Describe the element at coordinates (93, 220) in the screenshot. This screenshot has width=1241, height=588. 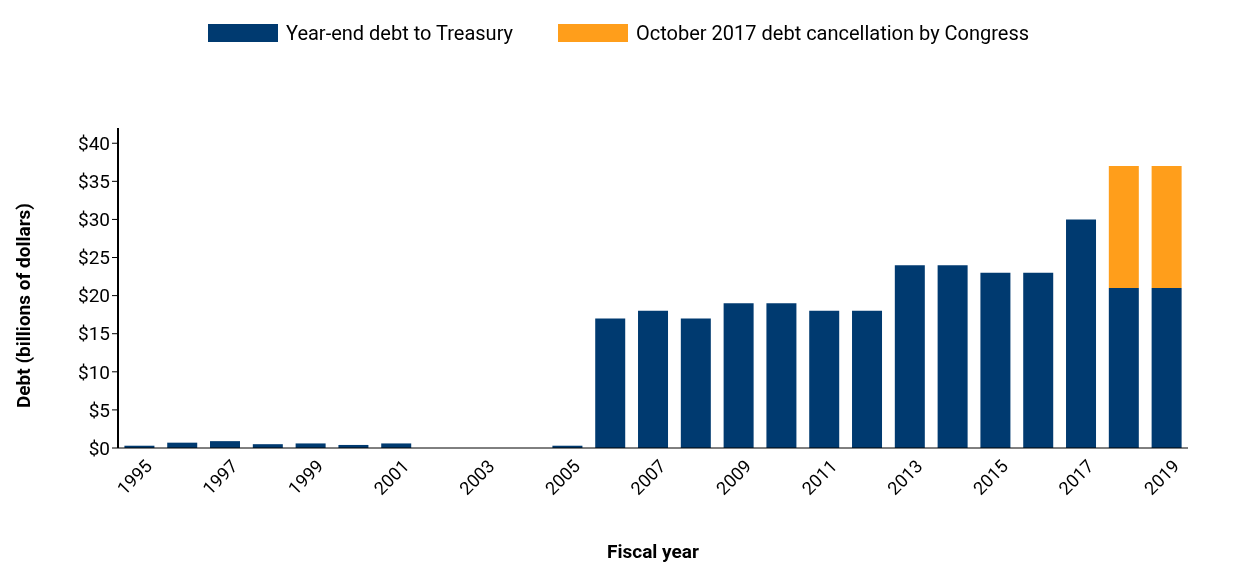
I see `y-tick-label: $30` at that location.